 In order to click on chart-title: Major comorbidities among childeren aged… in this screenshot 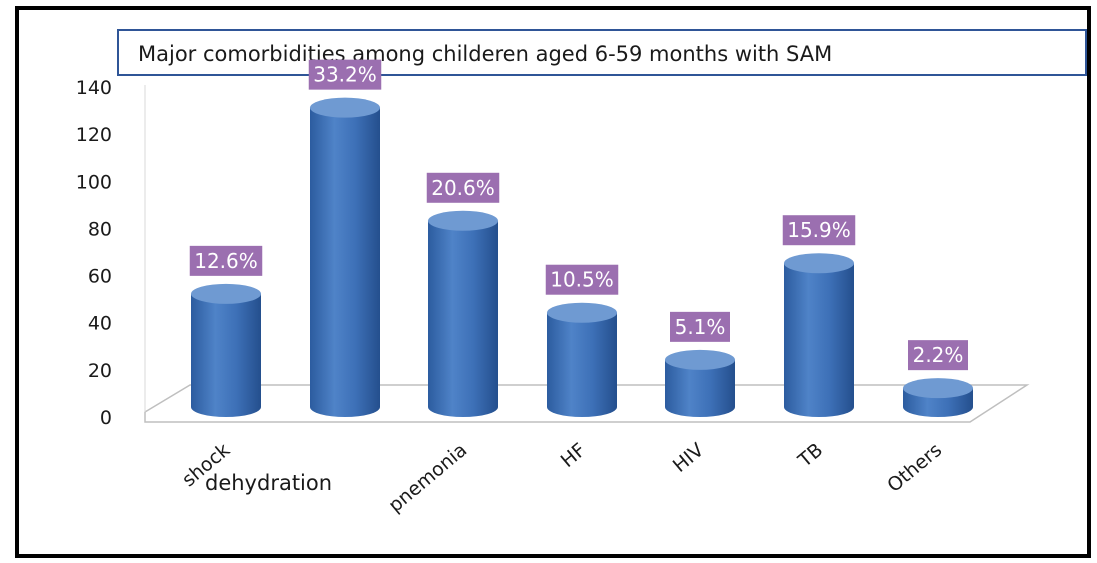, I will do `click(485, 54)`.